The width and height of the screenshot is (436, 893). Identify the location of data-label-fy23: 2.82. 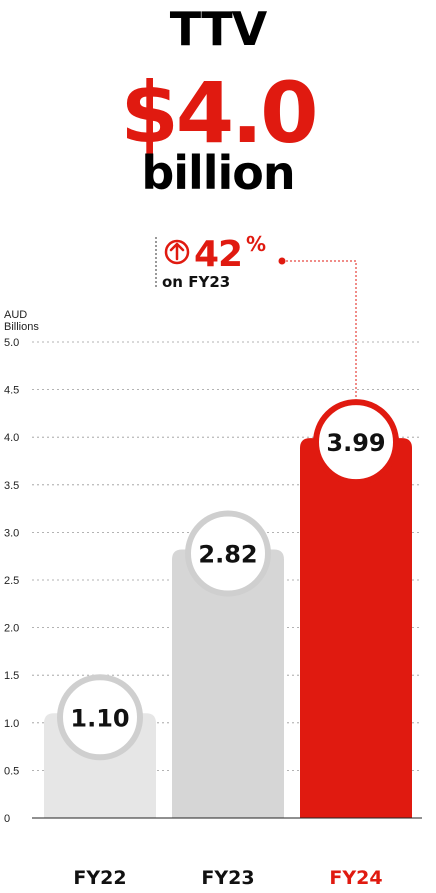
(227, 555).